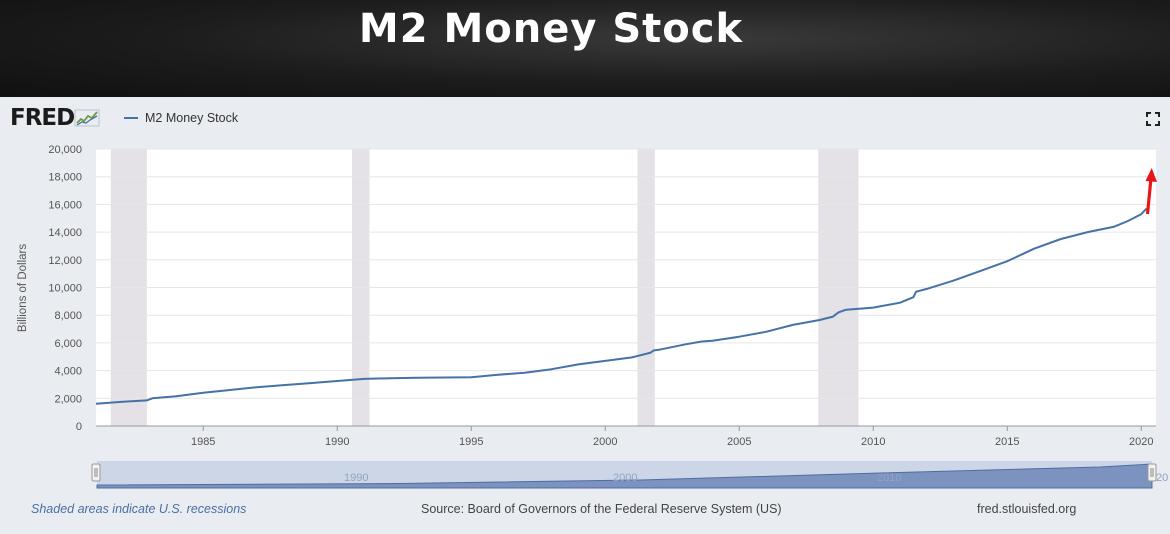 Image resolution: width=1170 pixels, height=534 pixels. What do you see at coordinates (1007, 442) in the screenshot?
I see `x-tick-label: 2015` at bounding box center [1007, 442].